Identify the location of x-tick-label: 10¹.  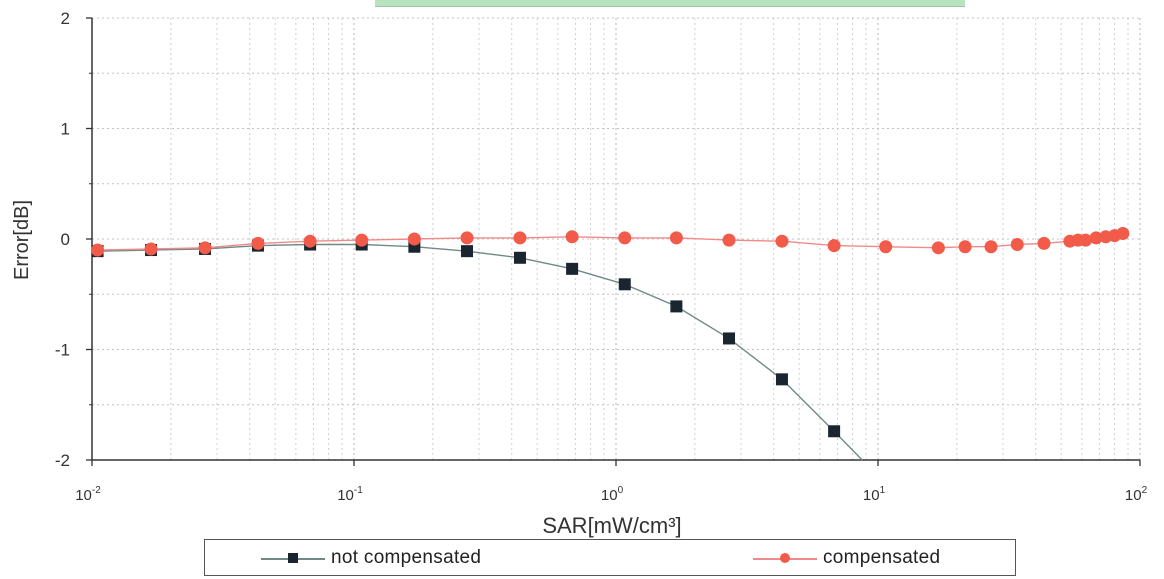
(874, 494).